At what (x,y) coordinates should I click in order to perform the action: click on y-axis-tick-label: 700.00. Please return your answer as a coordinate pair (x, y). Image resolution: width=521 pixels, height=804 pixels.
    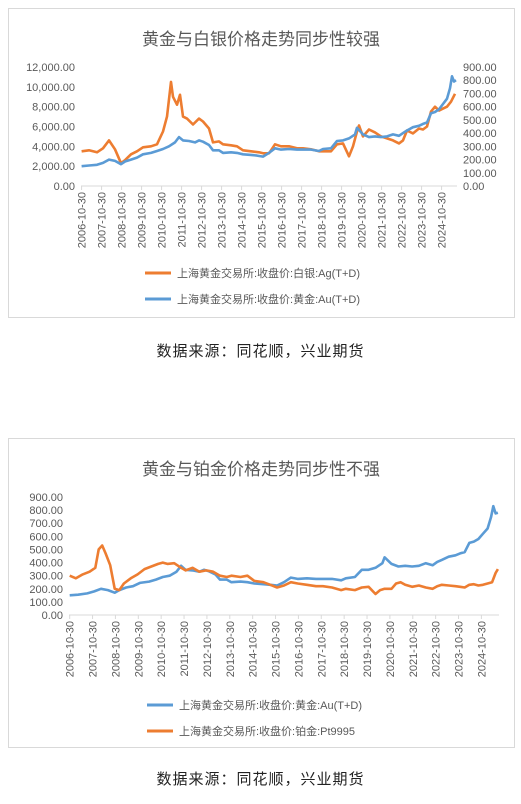
    Looking at the image, I should click on (46, 524).